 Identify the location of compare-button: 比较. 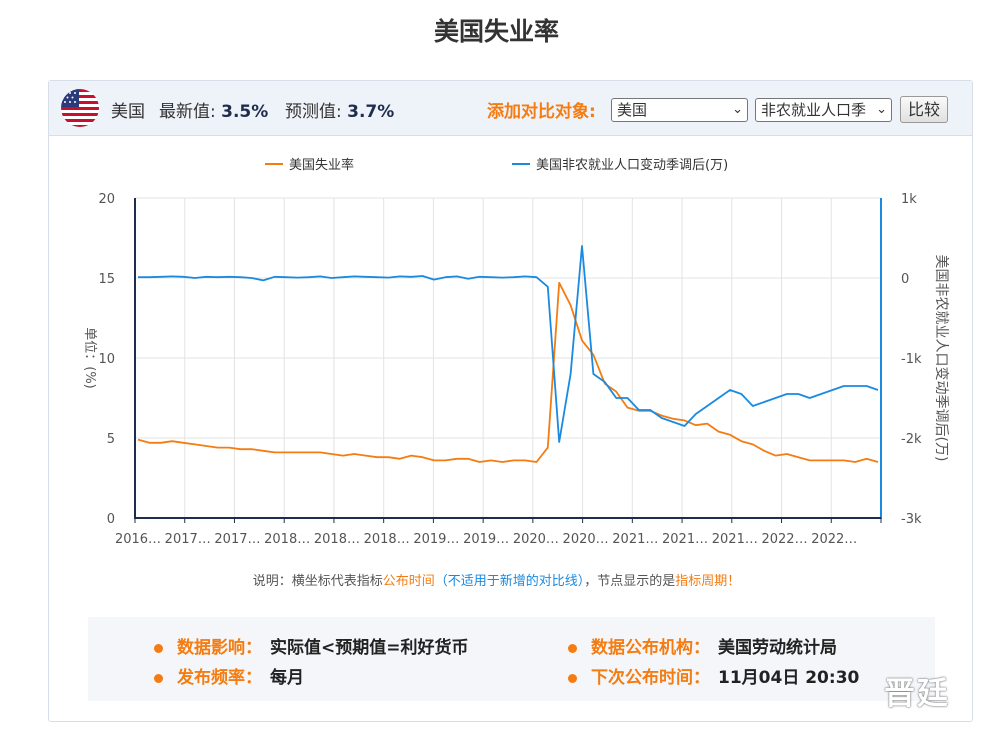
(924, 109).